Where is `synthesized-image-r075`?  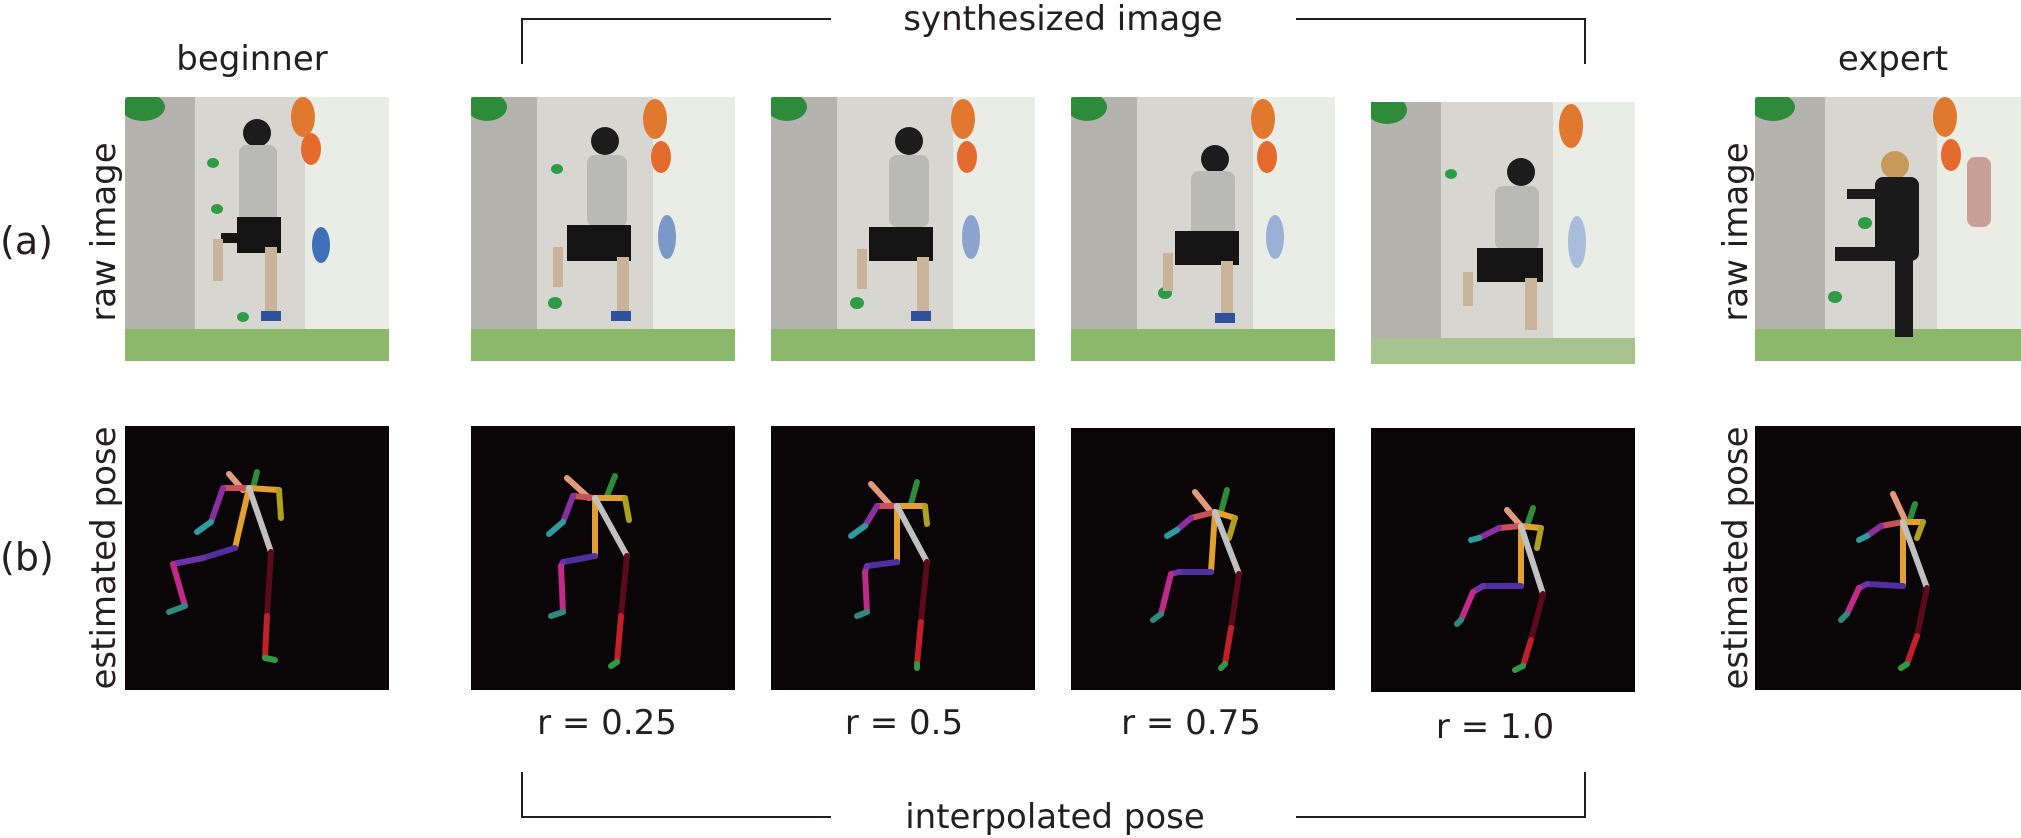 synthesized-image-r075 is located at coordinates (1203, 229).